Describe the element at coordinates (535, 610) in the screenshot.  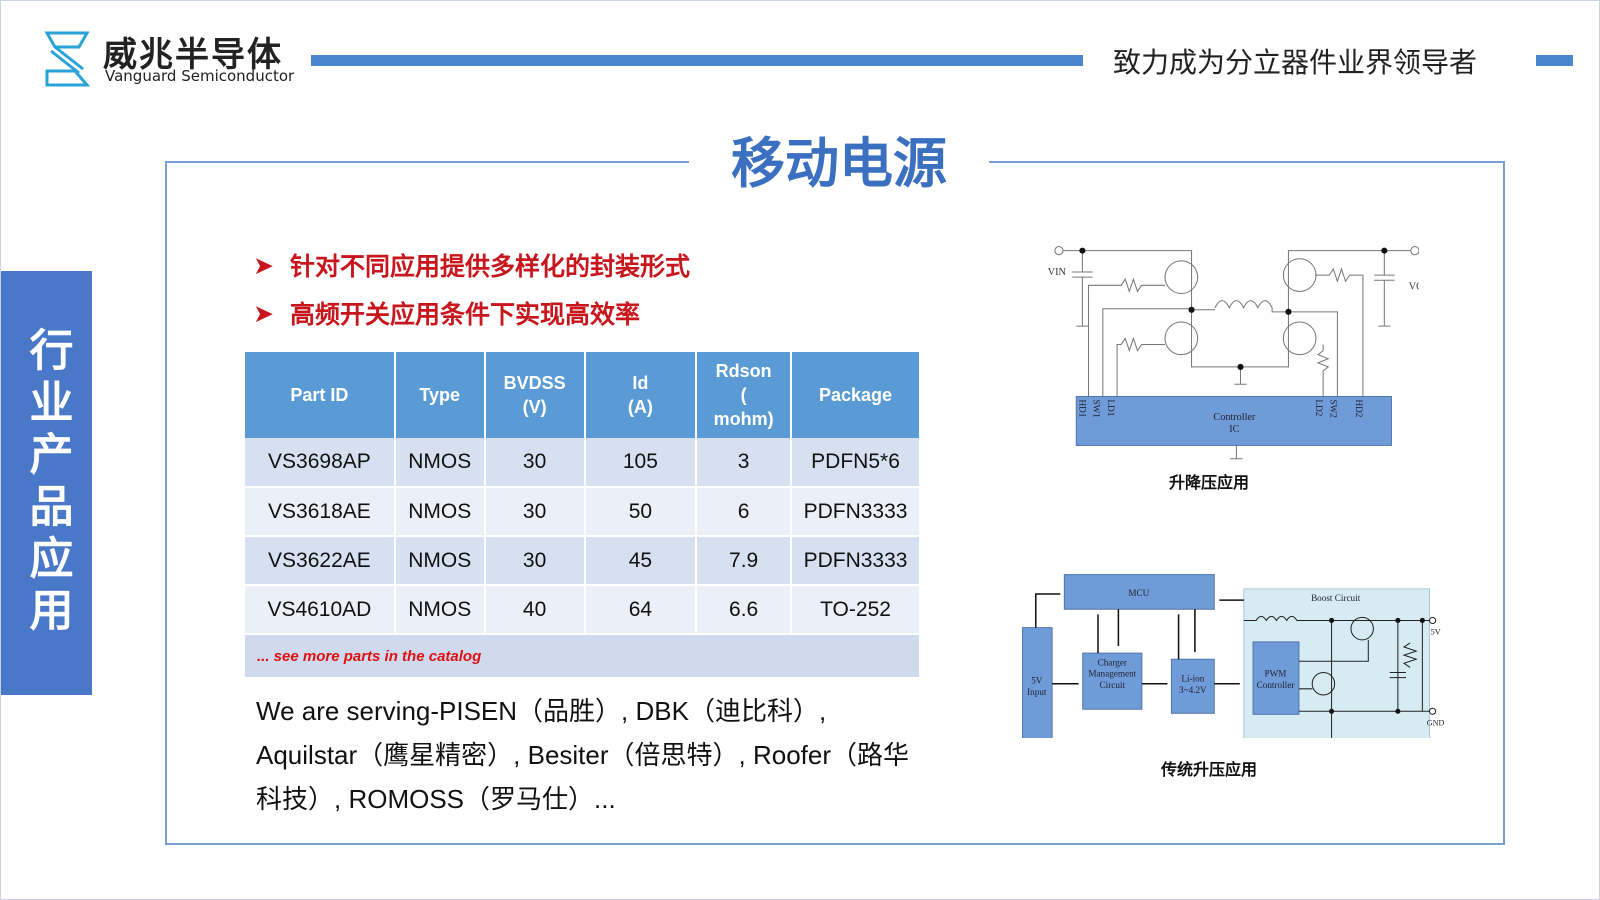
I see `table-cell: 40` at that location.